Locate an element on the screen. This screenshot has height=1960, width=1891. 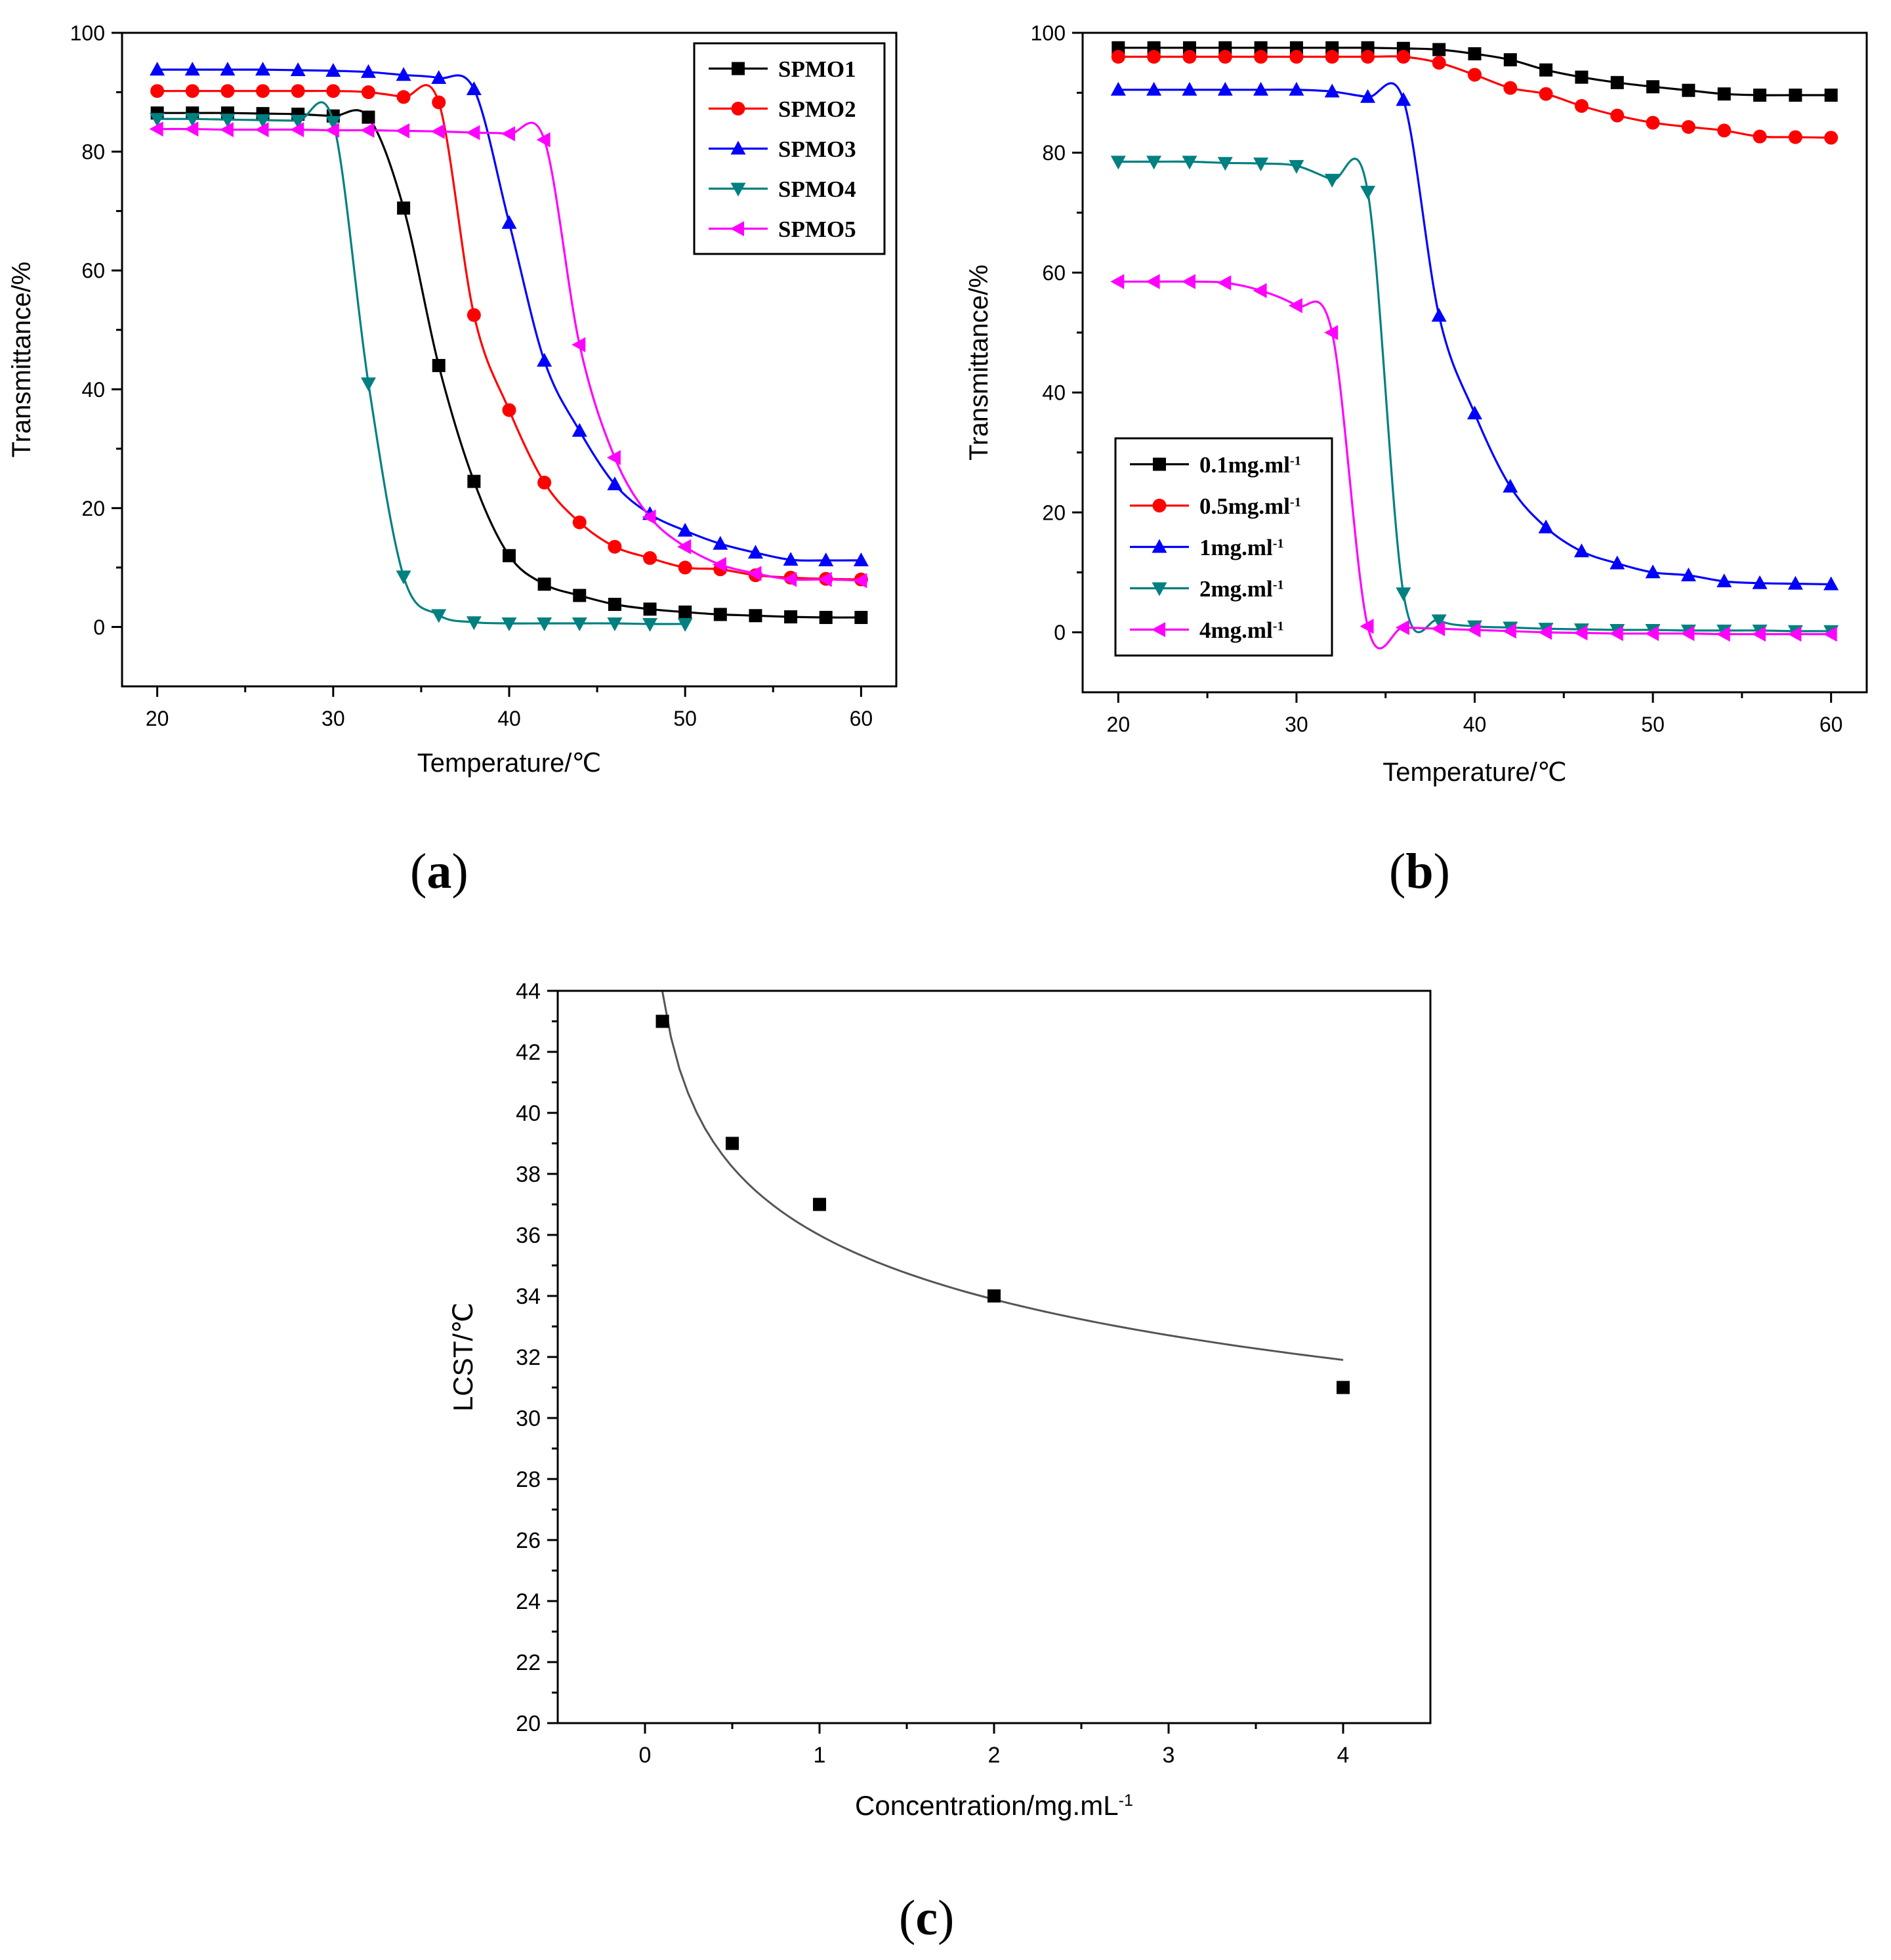
panel-a-x-axis-label: Temperature/℃ is located at coordinates (509, 764).